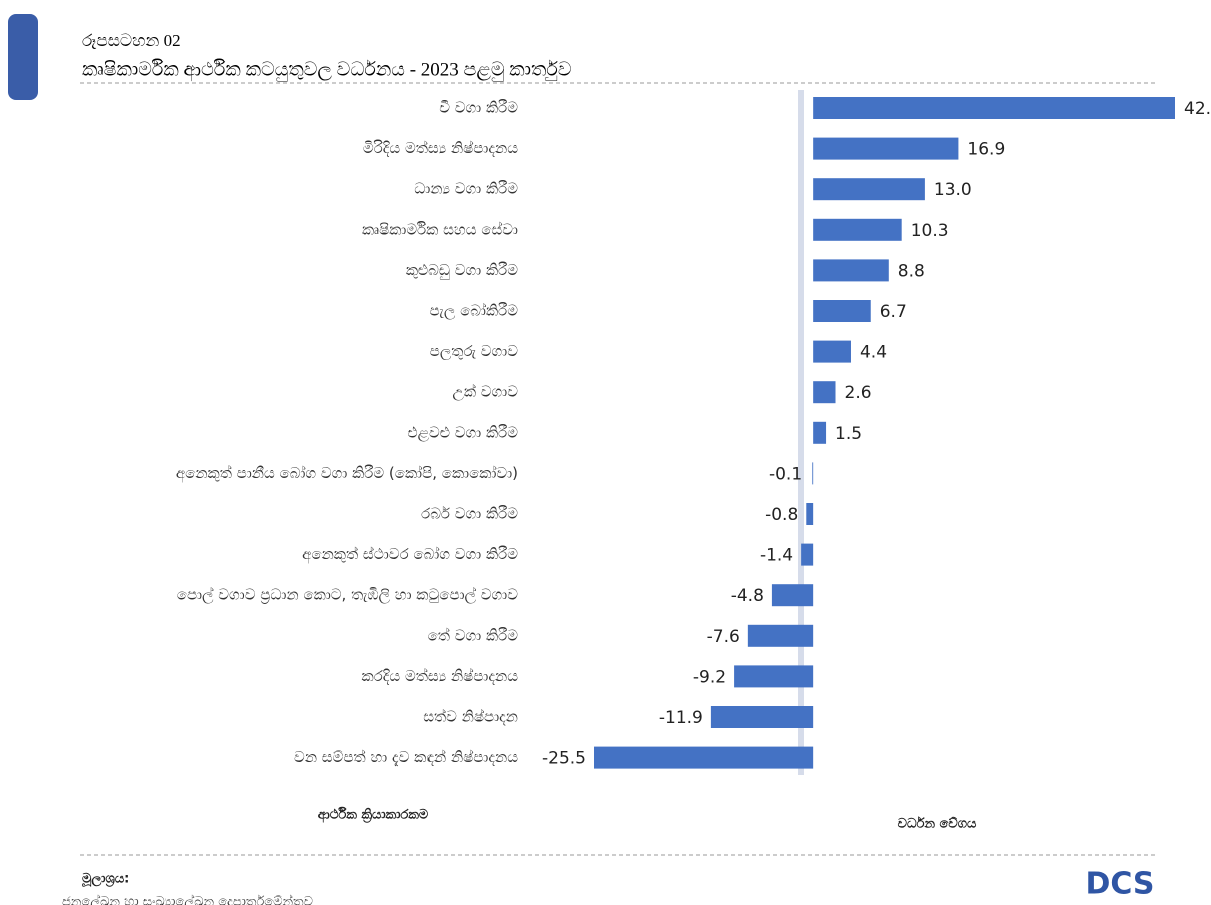  What do you see at coordinates (462, 432) in the screenshot?
I see `category-label: එළවළු වගා කිරීම` at bounding box center [462, 432].